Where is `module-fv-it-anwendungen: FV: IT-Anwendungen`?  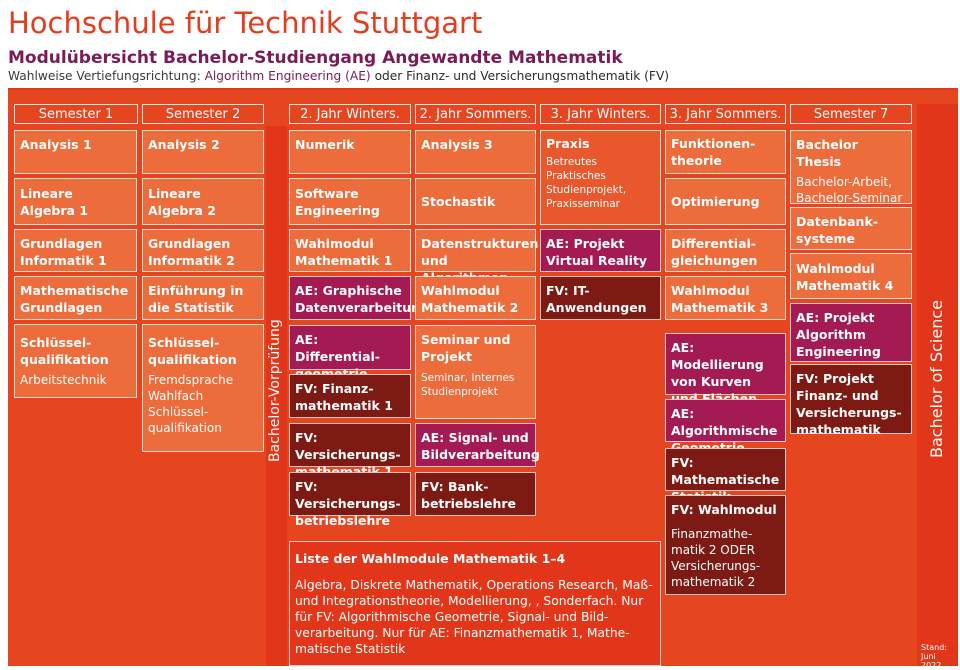
module-fv-it-anwendungen: FV: IT-Anwendungen is located at coordinates (600, 298).